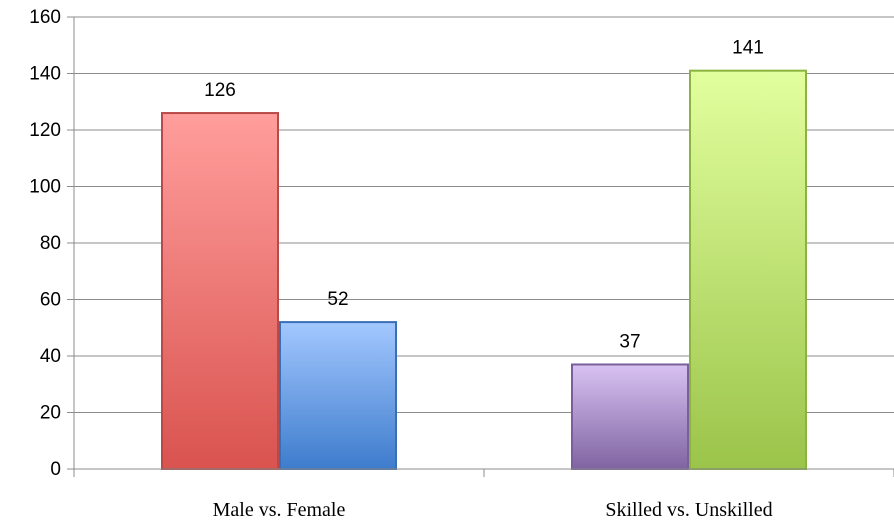  What do you see at coordinates (50, 413) in the screenshot?
I see `y-tick-label: 20` at bounding box center [50, 413].